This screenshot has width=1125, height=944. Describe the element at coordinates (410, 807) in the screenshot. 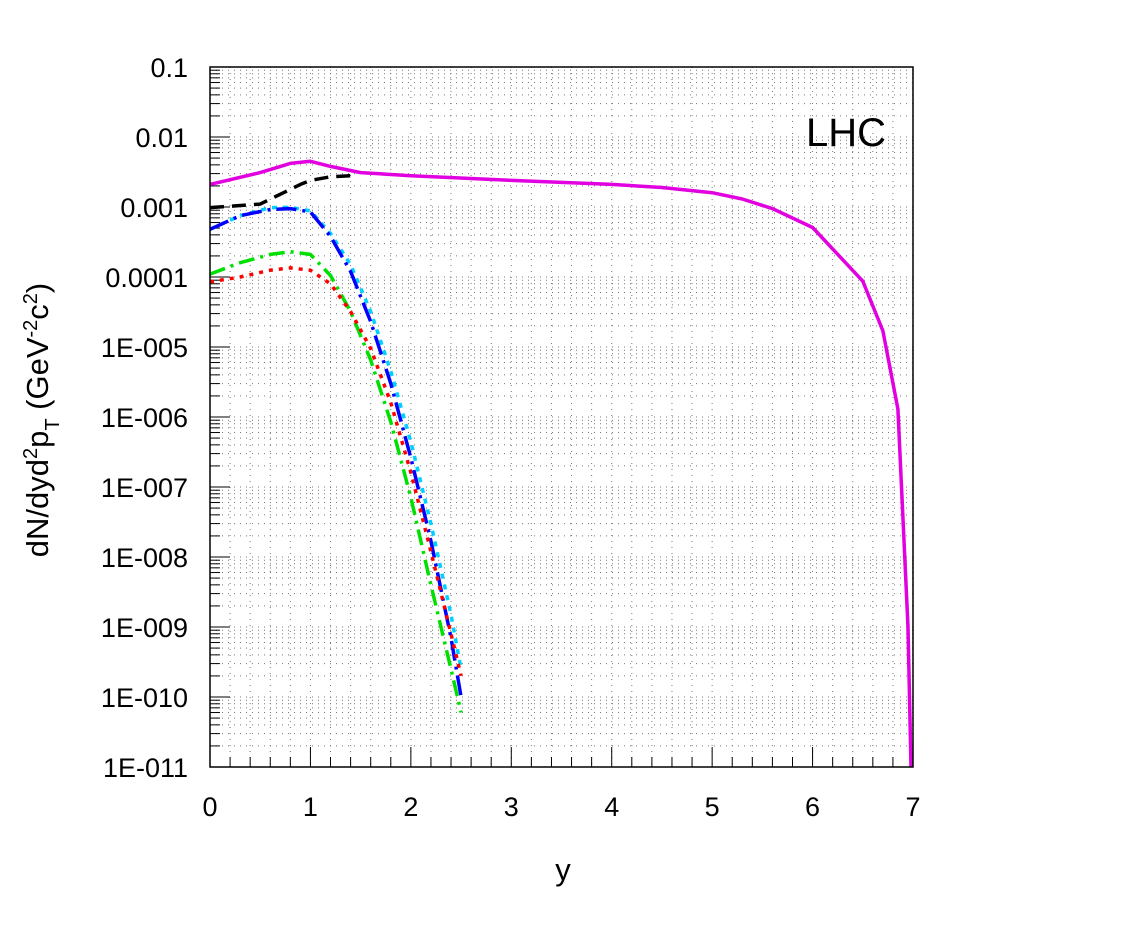

I see `x-tick-label: 2` at that location.